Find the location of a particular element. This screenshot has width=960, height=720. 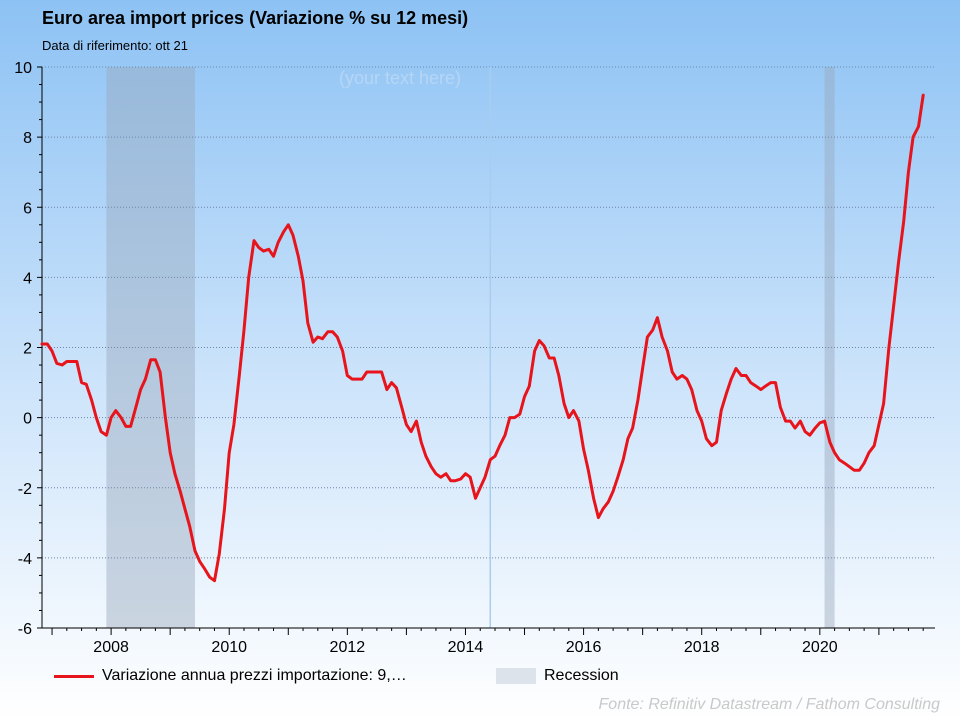

y-tick-label: -2 is located at coordinates (25, 489).